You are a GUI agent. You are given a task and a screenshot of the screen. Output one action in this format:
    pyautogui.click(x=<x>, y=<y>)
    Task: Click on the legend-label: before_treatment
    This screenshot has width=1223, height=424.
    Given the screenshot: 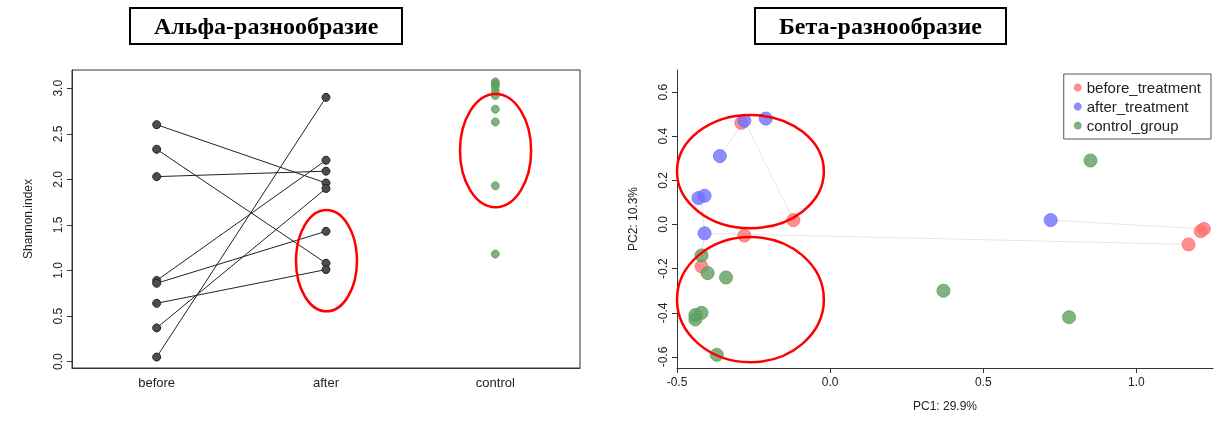 What is the action you would take?
    pyautogui.click(x=1144, y=87)
    